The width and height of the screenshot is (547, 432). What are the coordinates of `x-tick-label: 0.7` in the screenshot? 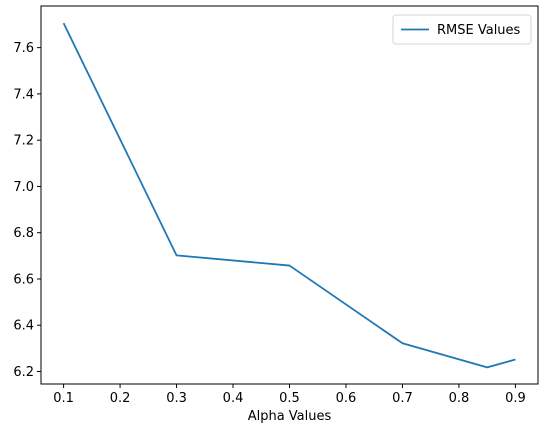 It's located at (402, 398).